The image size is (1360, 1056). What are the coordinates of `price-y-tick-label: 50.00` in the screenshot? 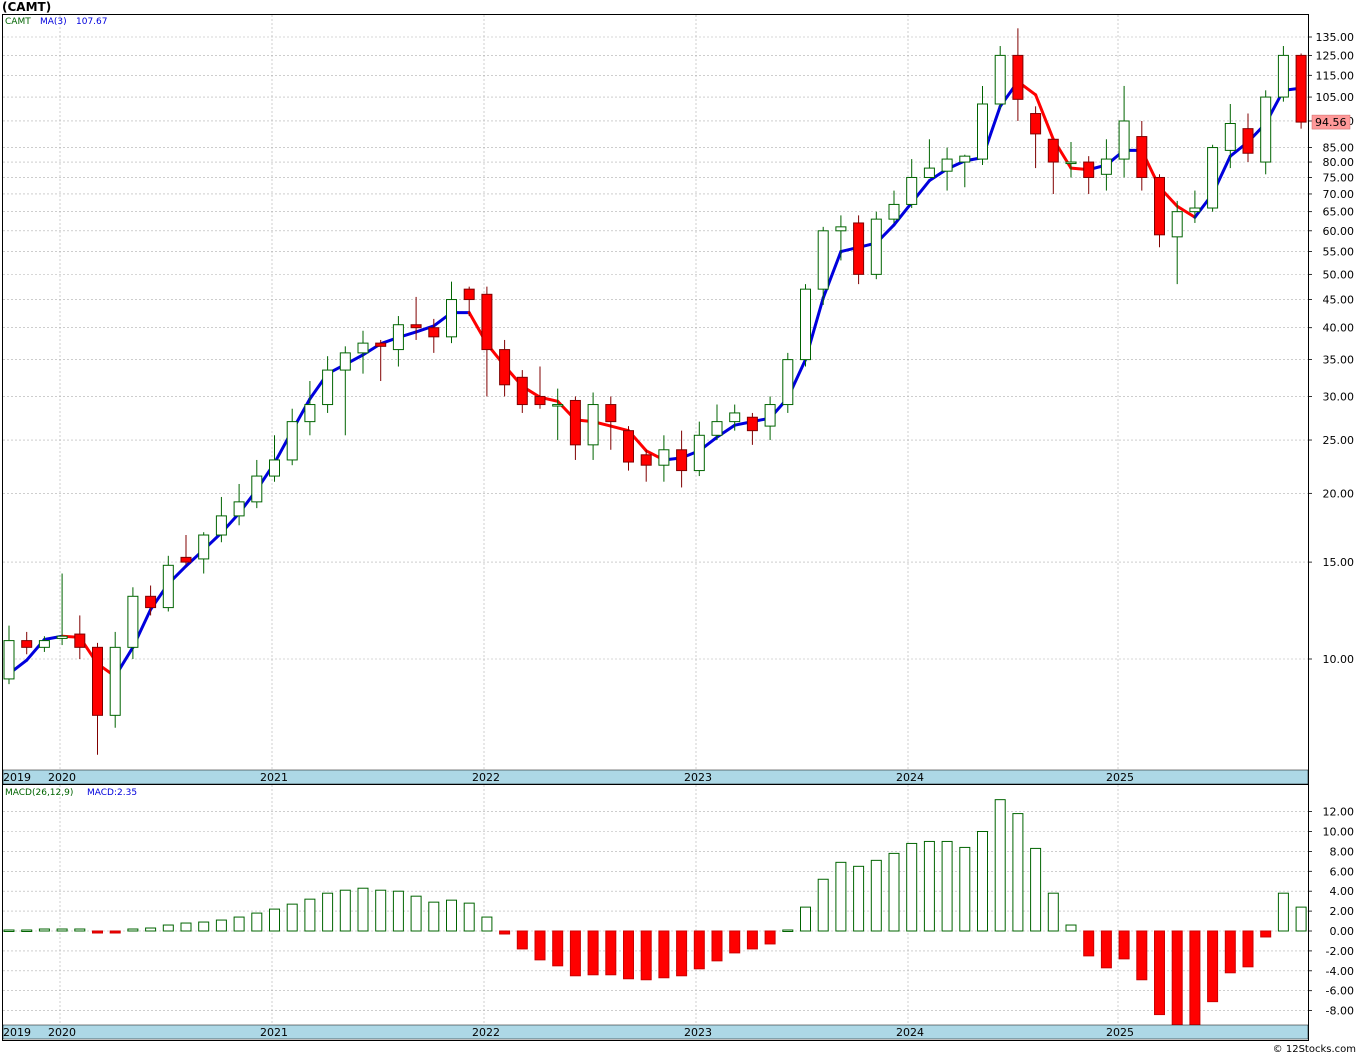 It's located at (1339, 274).